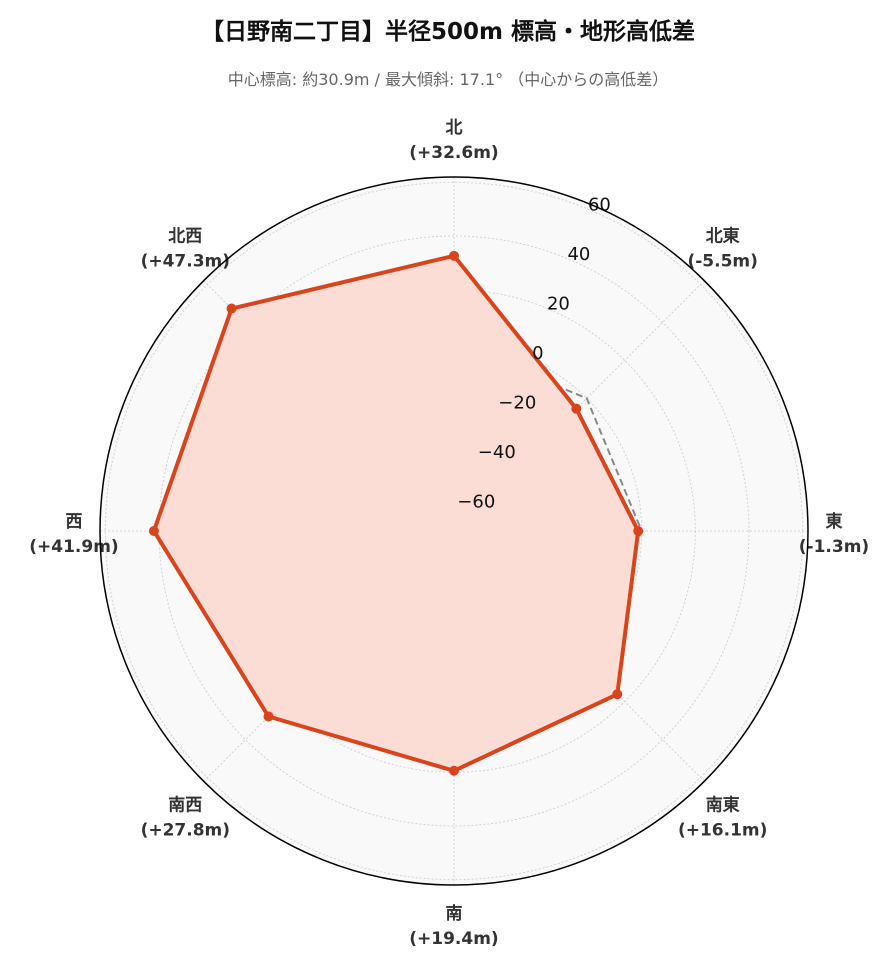 This screenshot has height=962, width=896. What do you see at coordinates (74, 522) in the screenshot?
I see `direction-label-西: 西` at bounding box center [74, 522].